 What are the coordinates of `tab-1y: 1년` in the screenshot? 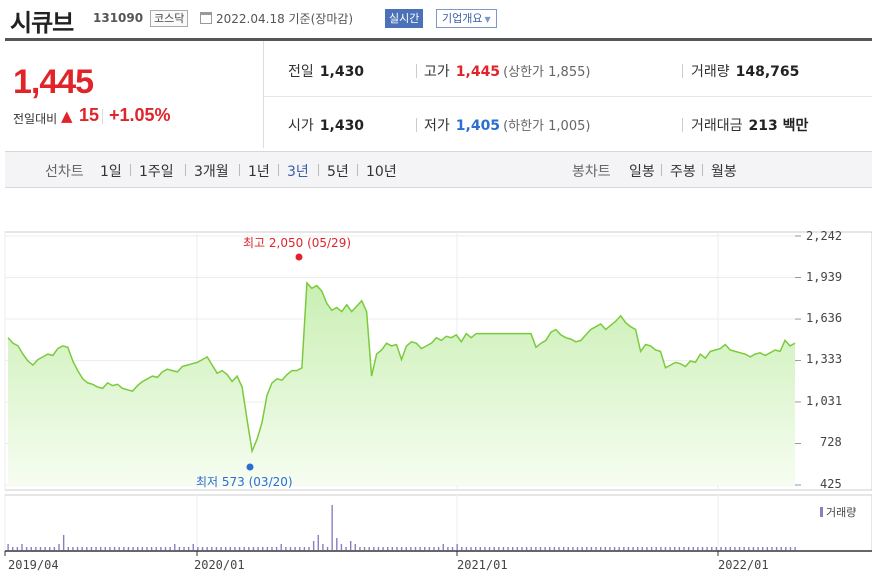 It's located at (259, 172).